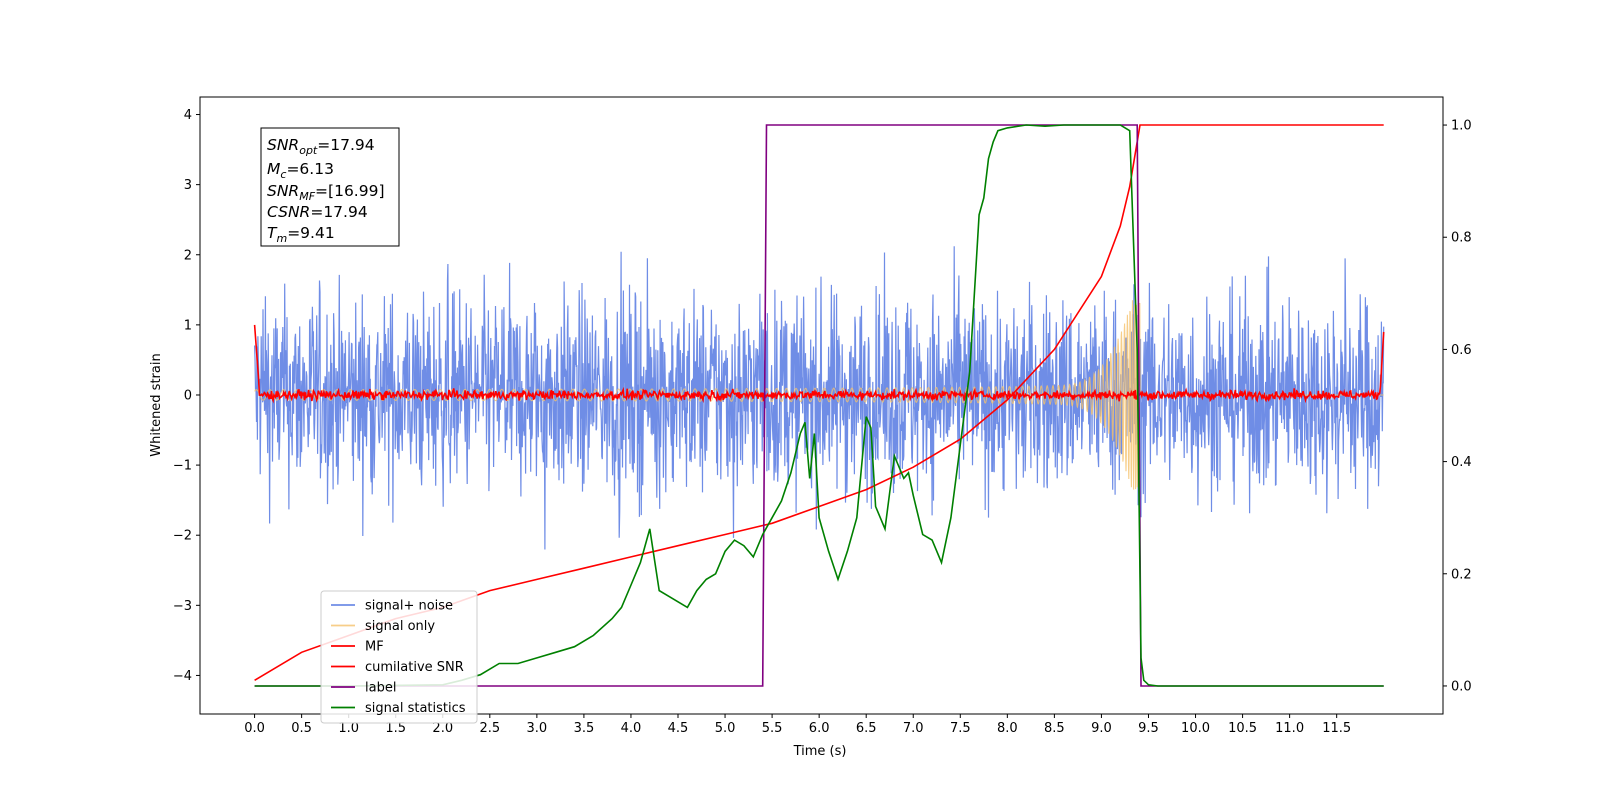  Describe the element at coordinates (678, 728) in the screenshot. I see `x-tick-label: 4.5` at that location.